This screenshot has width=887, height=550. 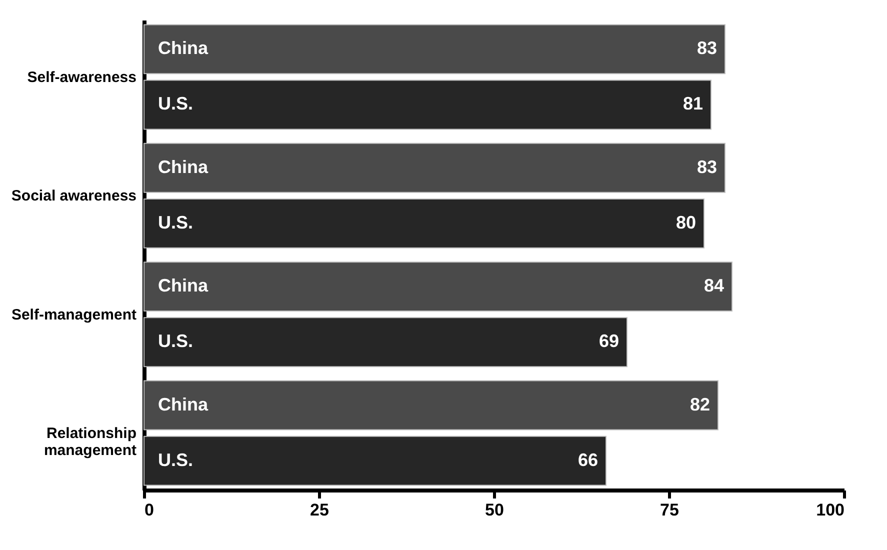 What do you see at coordinates (588, 460) in the screenshot?
I see `data-label: 66` at bounding box center [588, 460].